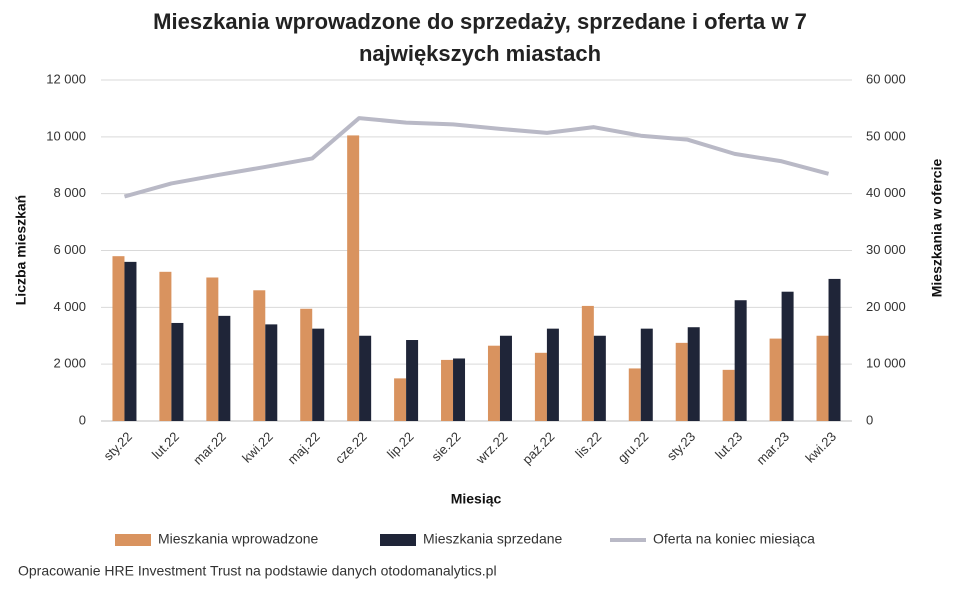 The image size is (953, 593). What do you see at coordinates (476, 499) in the screenshot?
I see `x-axis-title: Miesiąc` at bounding box center [476, 499].